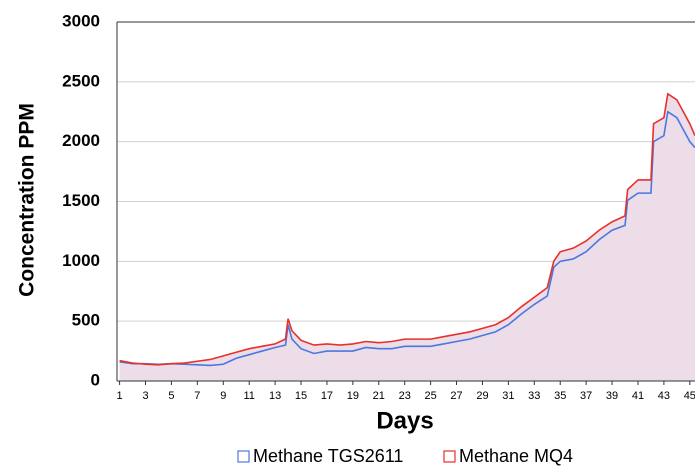 Image resolution: width=695 pixels, height=468 pixels. What do you see at coordinates (86, 320) in the screenshot?
I see `y-tick-label: 500` at bounding box center [86, 320].